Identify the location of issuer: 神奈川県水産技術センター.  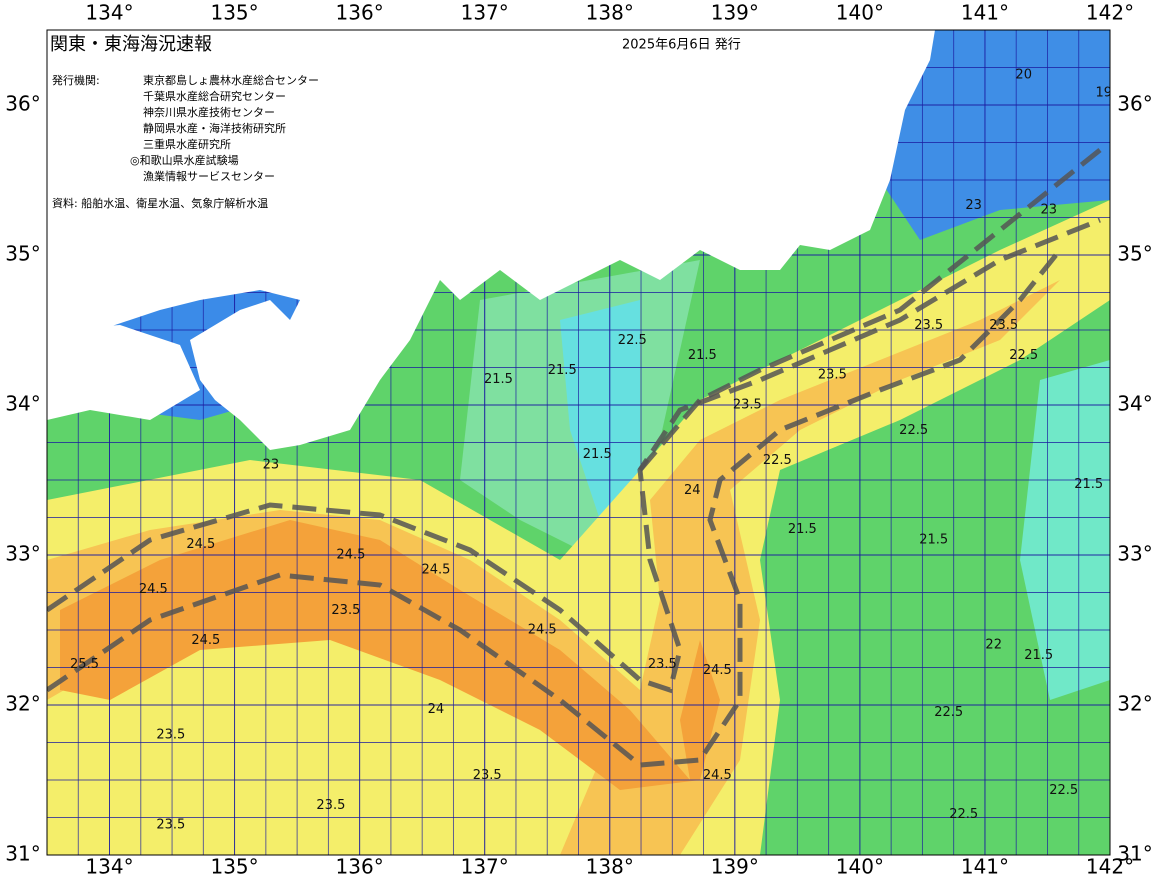
(209, 112).